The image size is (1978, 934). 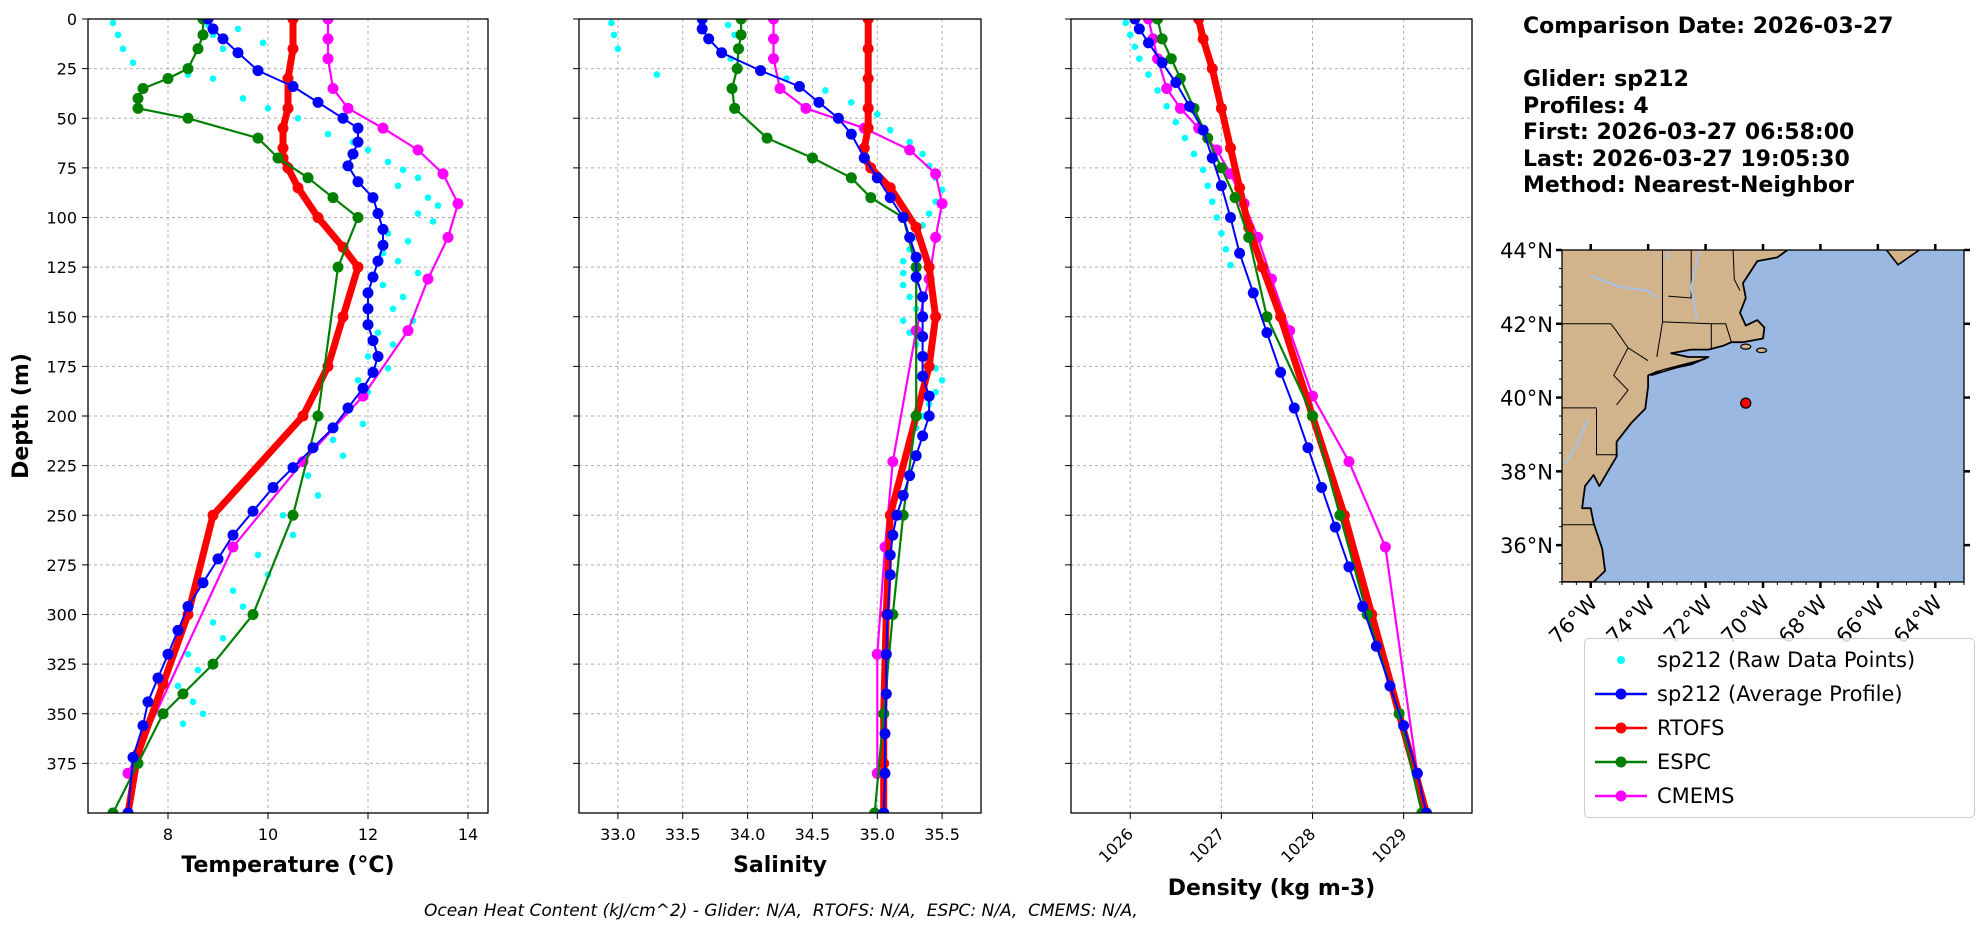 I want to click on x-tick-label: 1027, so click(x=1207, y=845).